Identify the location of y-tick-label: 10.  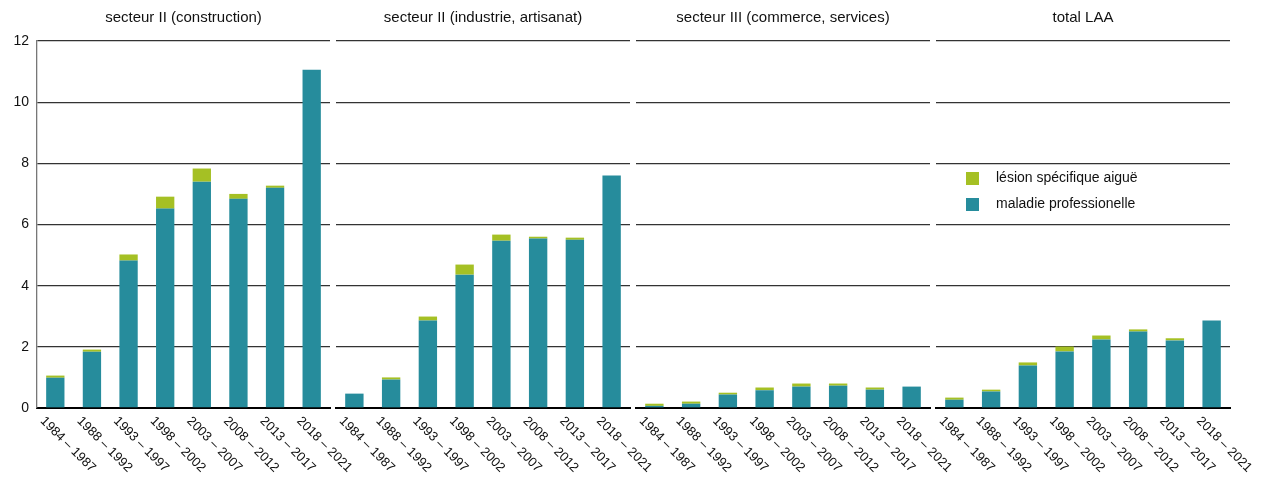
(21, 101).